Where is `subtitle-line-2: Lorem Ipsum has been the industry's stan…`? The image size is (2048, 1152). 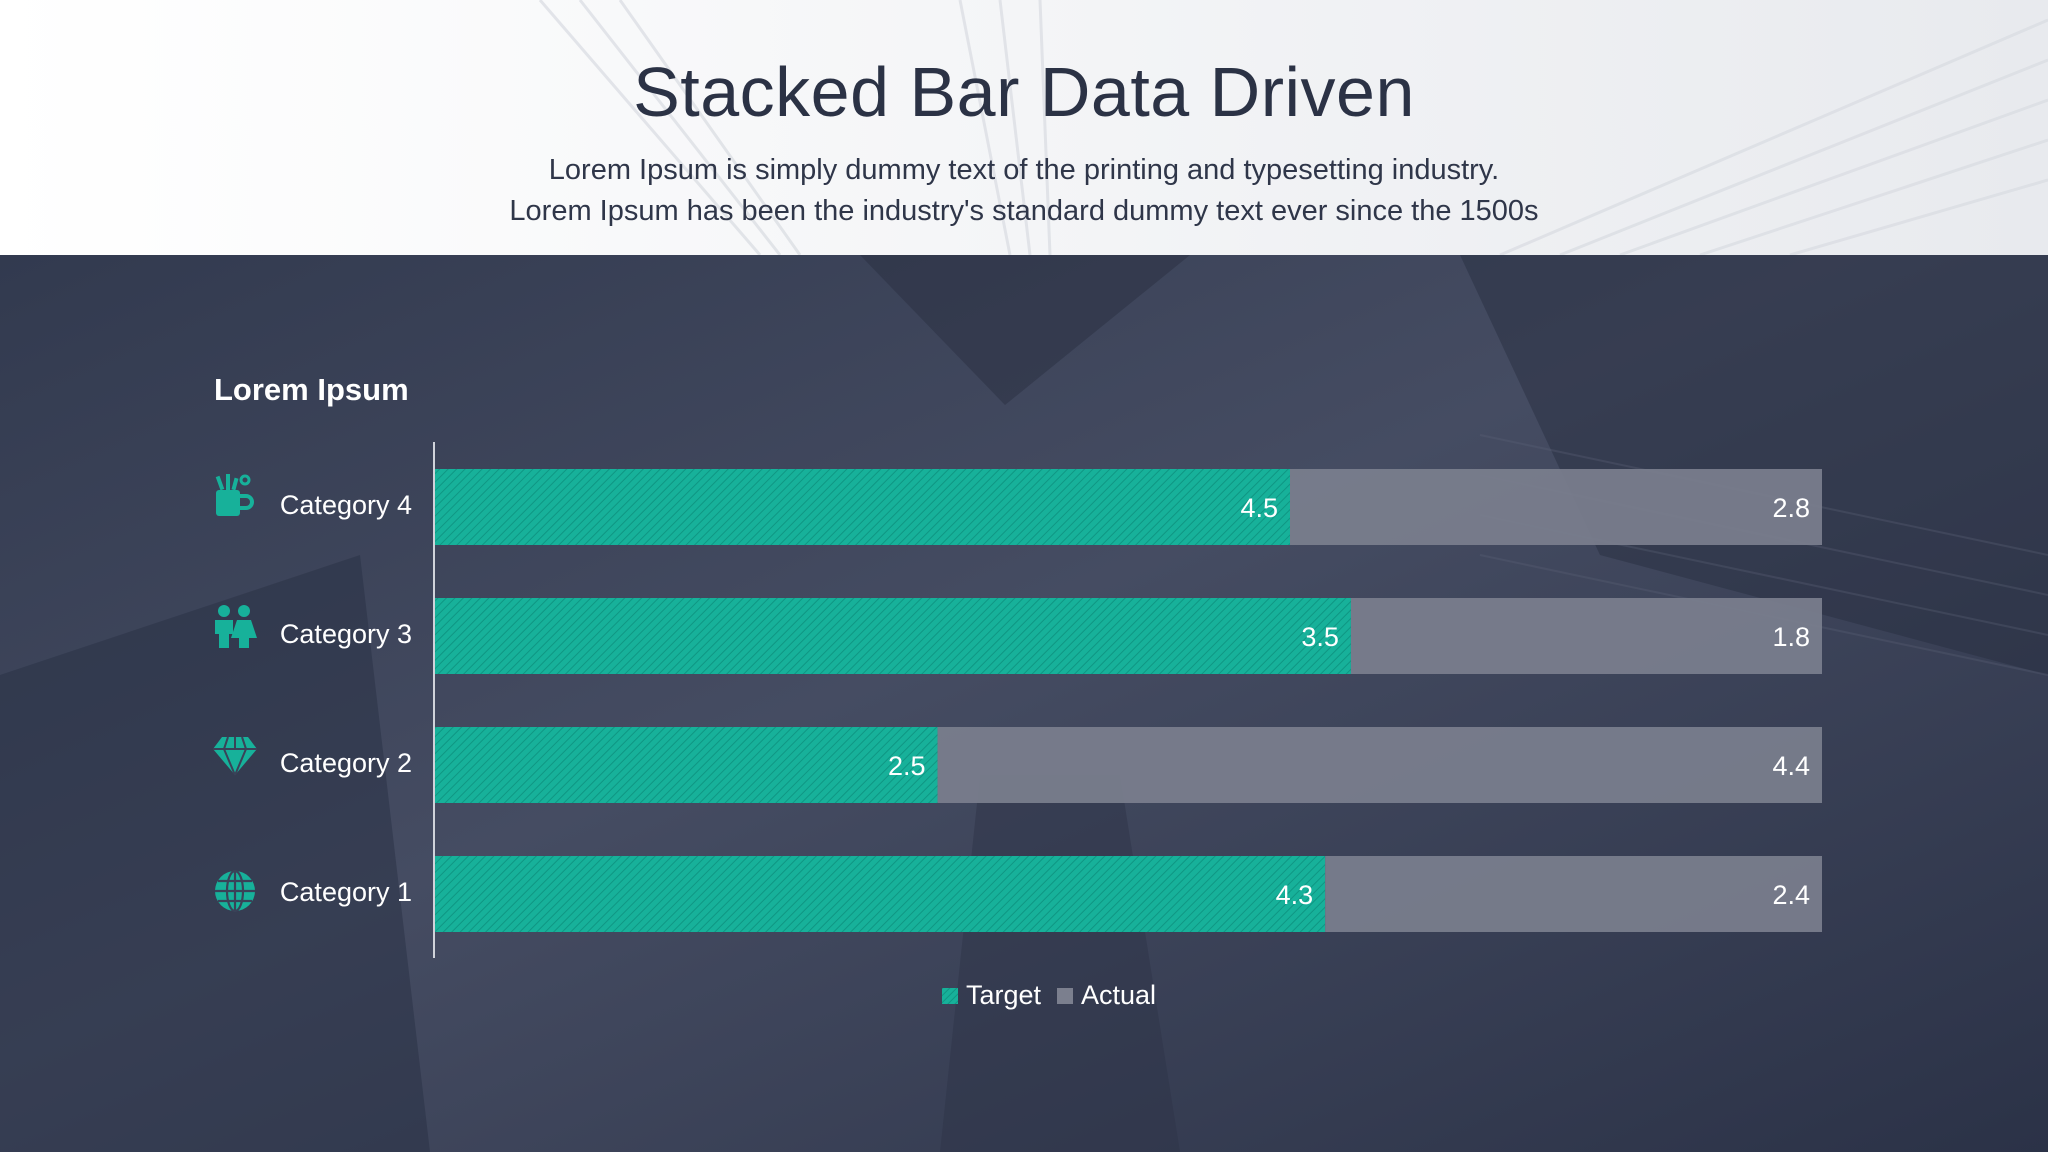
subtitle-line-2: Lorem Ipsum has been the industry's stan… is located at coordinates (1024, 211).